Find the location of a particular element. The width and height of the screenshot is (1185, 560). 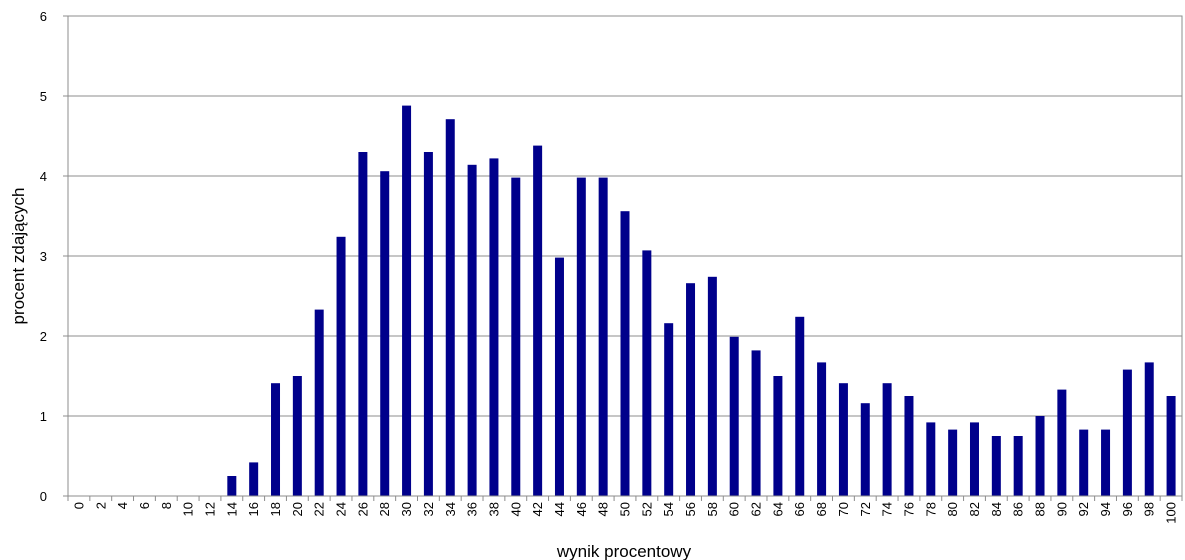

x-tick-label: 52 is located at coordinates (646, 509).